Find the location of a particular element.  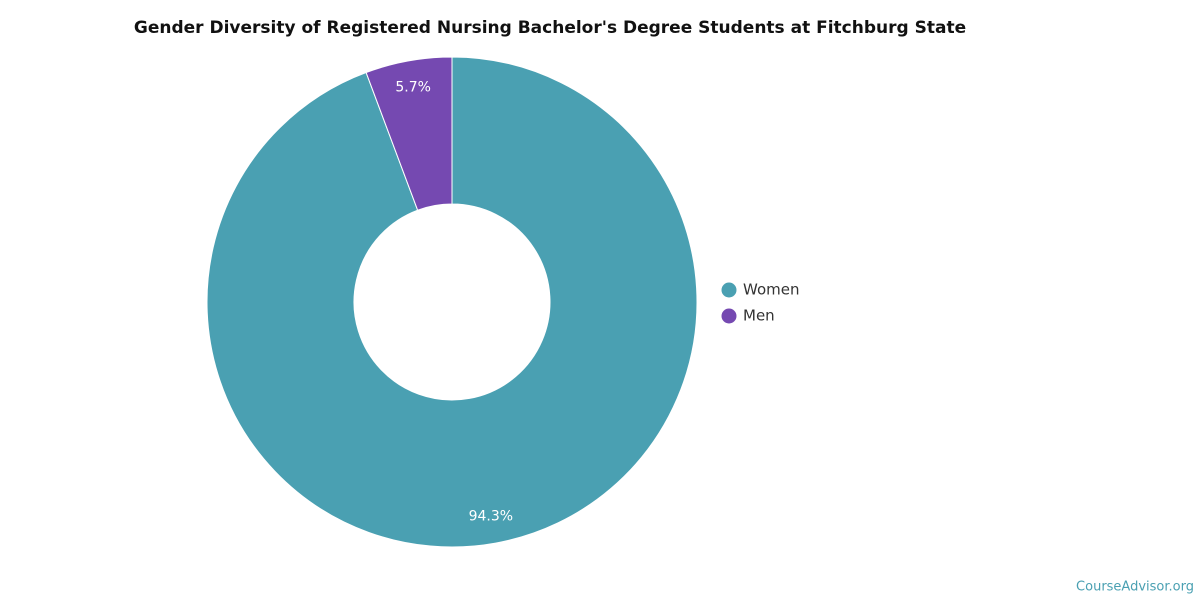

value-label: 94.3% is located at coordinates (491, 517).